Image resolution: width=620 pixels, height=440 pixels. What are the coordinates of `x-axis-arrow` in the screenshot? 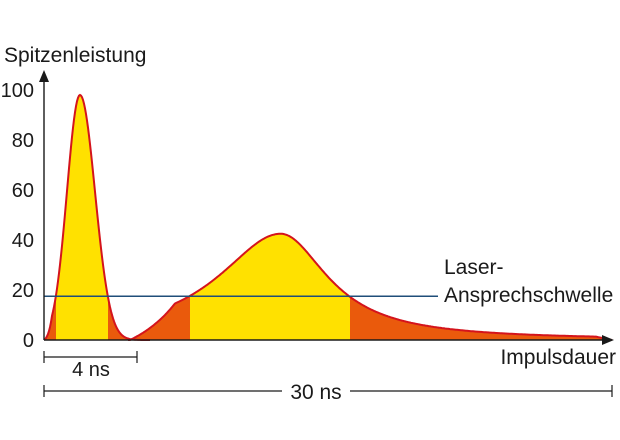 It's located at (608, 340).